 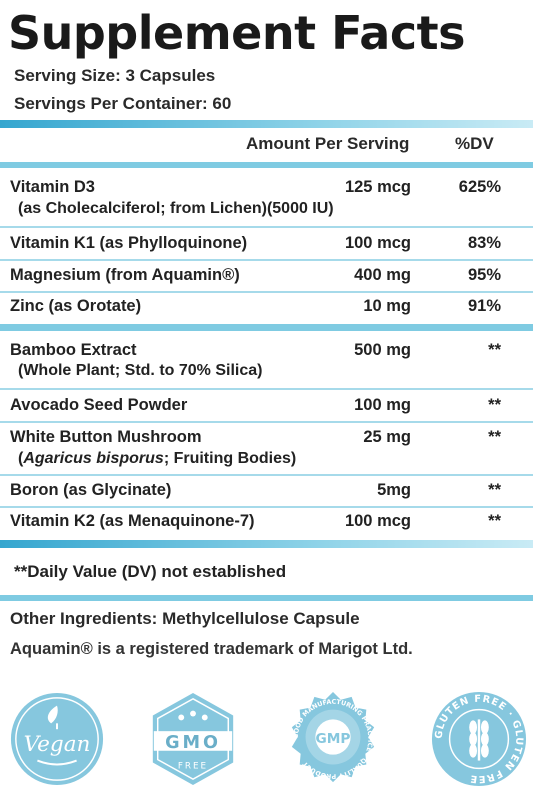 I want to click on nutrient-amount: 500 mg, so click(x=382, y=350).